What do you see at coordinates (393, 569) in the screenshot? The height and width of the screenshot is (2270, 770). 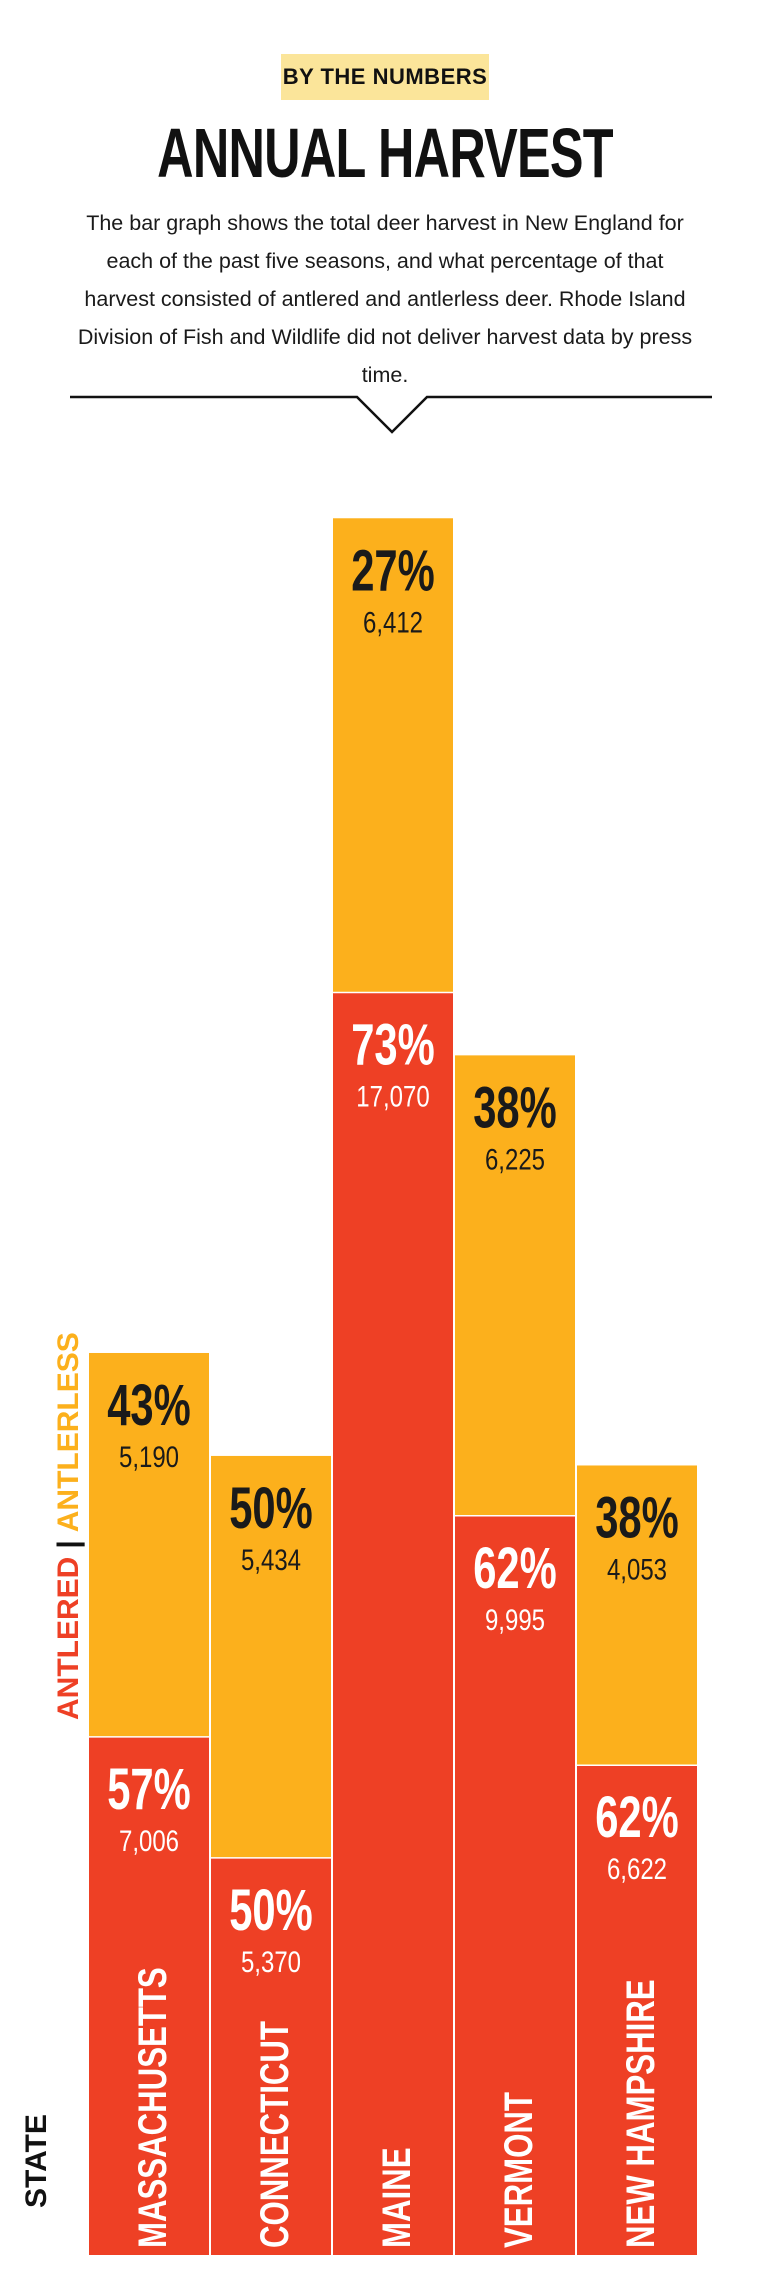 I see `percent-label-antlerless-2: 27%` at bounding box center [393, 569].